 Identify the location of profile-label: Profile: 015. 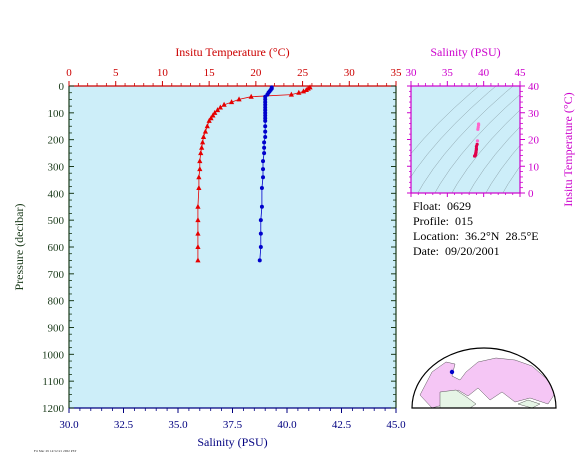
(443, 221).